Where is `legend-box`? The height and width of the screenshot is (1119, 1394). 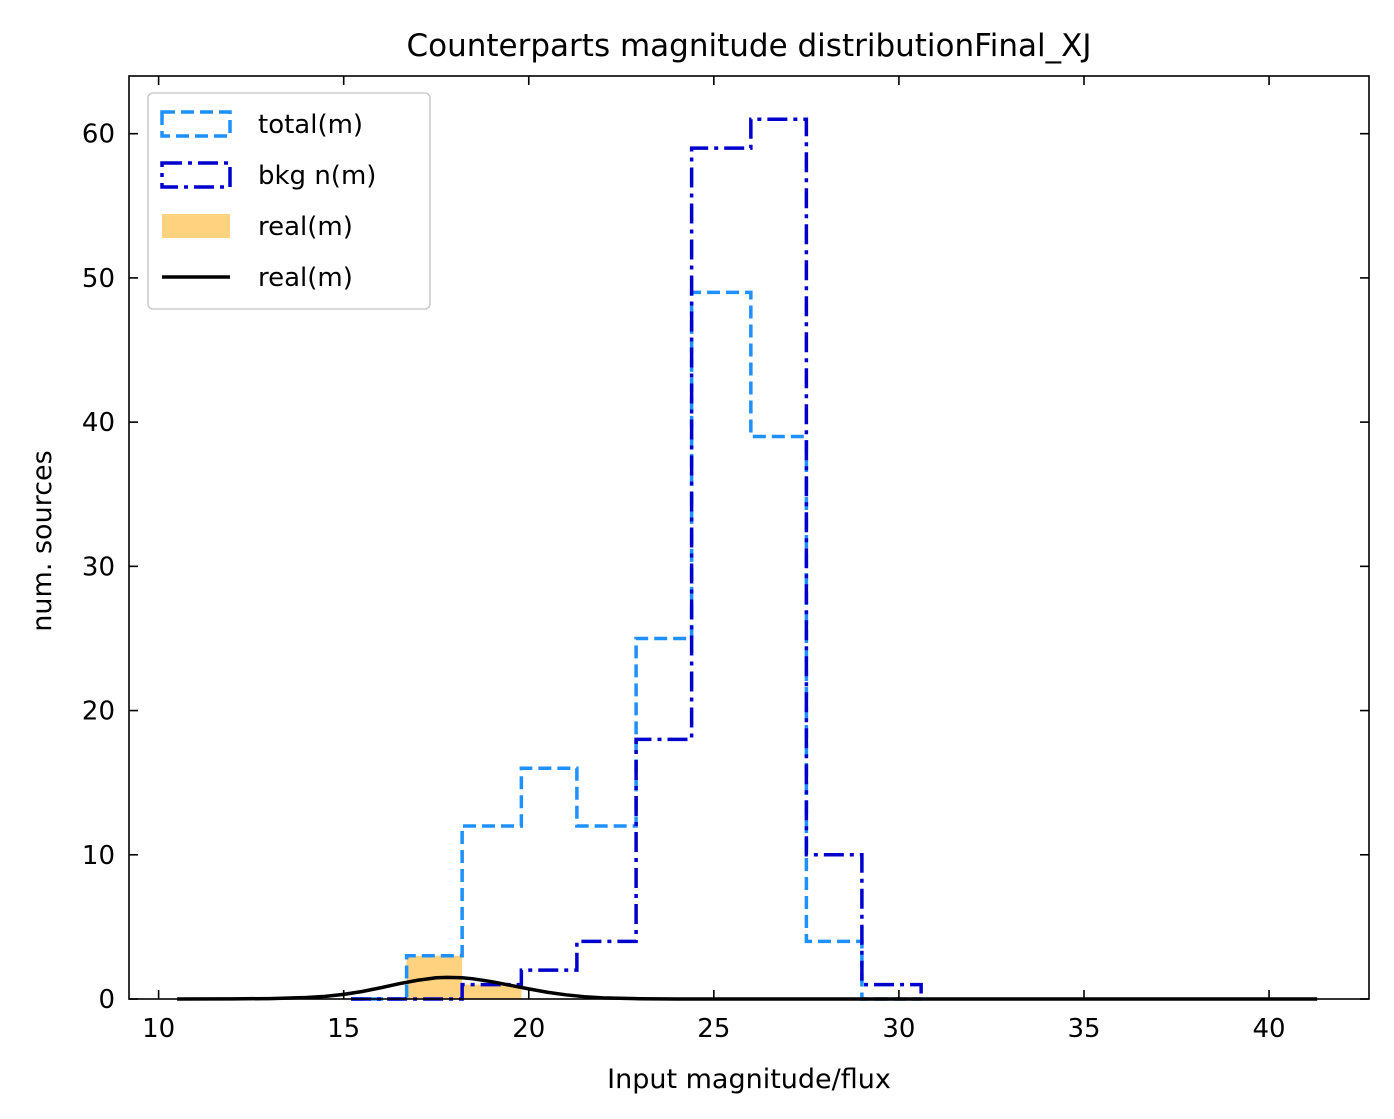 legend-box is located at coordinates (289, 201).